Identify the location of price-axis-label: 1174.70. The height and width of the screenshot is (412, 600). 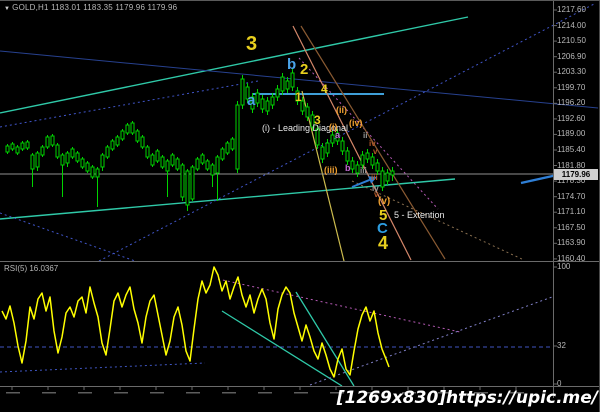
(571, 196).